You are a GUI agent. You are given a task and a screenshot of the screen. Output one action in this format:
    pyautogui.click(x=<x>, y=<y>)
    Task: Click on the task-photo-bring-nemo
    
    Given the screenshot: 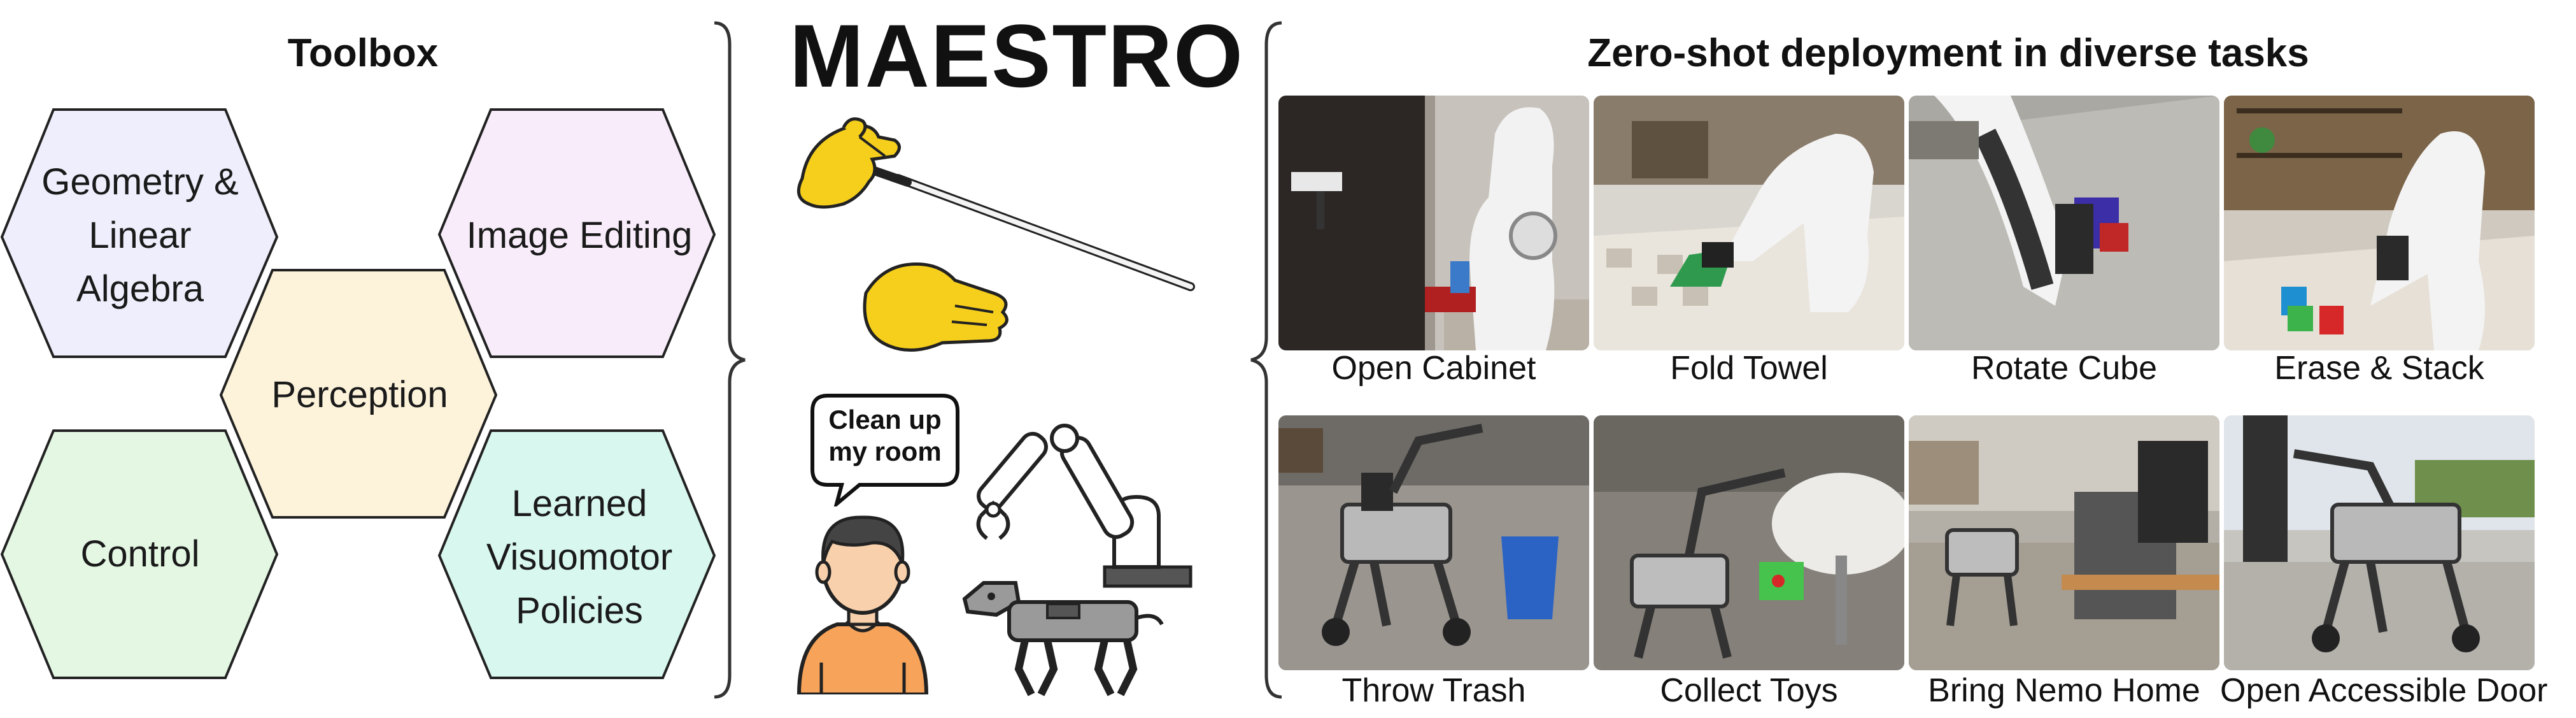 What is the action you would take?
    pyautogui.click(x=2064, y=542)
    